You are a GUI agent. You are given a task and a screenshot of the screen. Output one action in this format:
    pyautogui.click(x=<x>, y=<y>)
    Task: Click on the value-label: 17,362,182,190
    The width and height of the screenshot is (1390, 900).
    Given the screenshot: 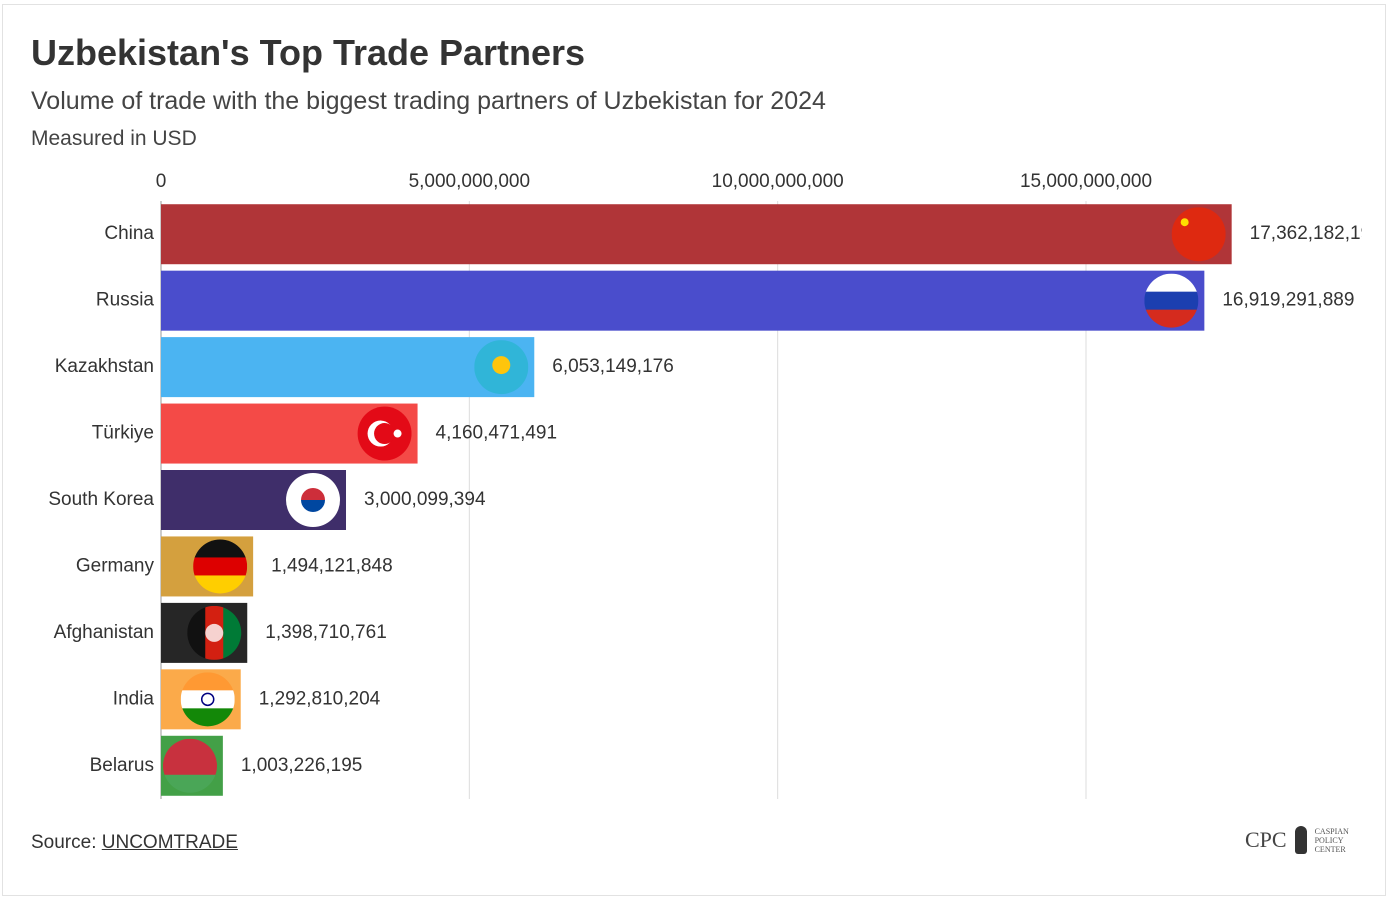 What is the action you would take?
    pyautogui.click(x=1316, y=233)
    